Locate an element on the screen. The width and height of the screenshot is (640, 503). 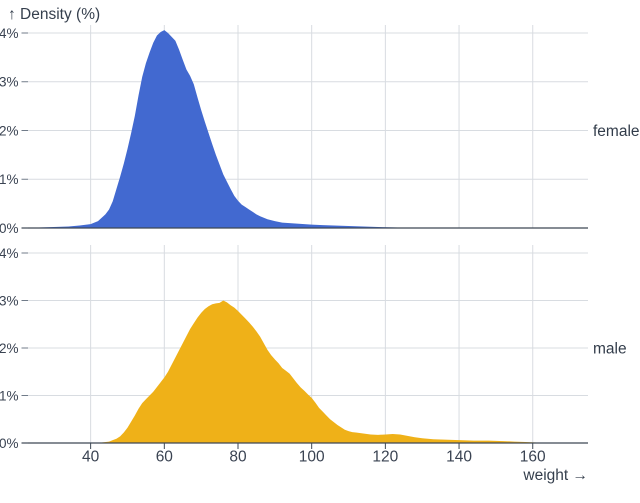
x-tick-label: 80 is located at coordinates (238, 457).